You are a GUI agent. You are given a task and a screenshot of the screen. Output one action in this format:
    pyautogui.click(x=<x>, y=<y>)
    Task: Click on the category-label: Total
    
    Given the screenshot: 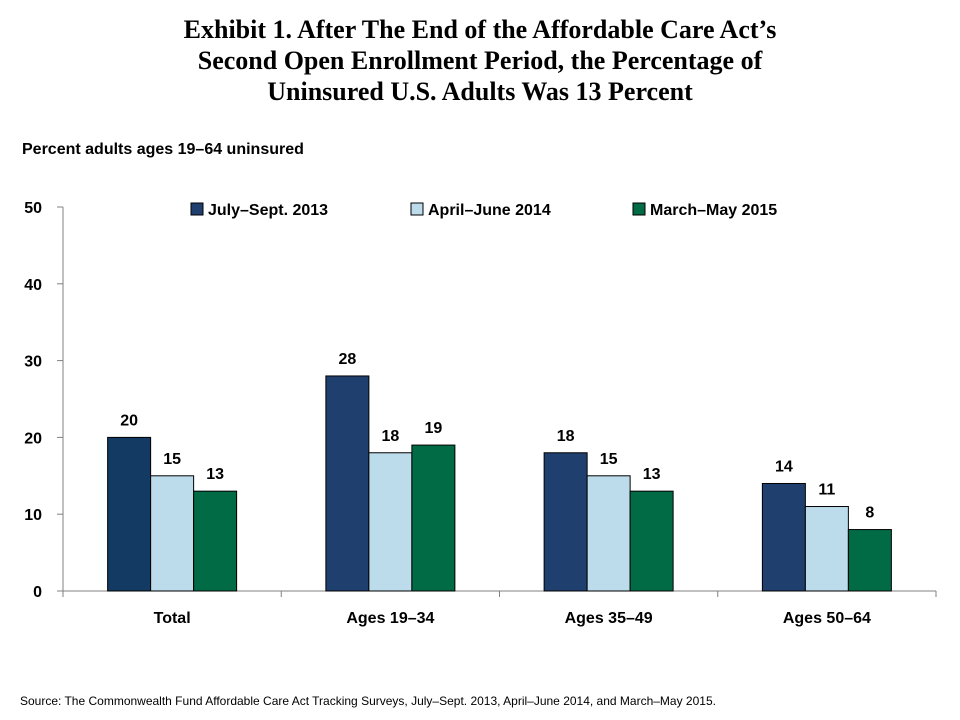 What is the action you would take?
    pyautogui.click(x=172, y=618)
    